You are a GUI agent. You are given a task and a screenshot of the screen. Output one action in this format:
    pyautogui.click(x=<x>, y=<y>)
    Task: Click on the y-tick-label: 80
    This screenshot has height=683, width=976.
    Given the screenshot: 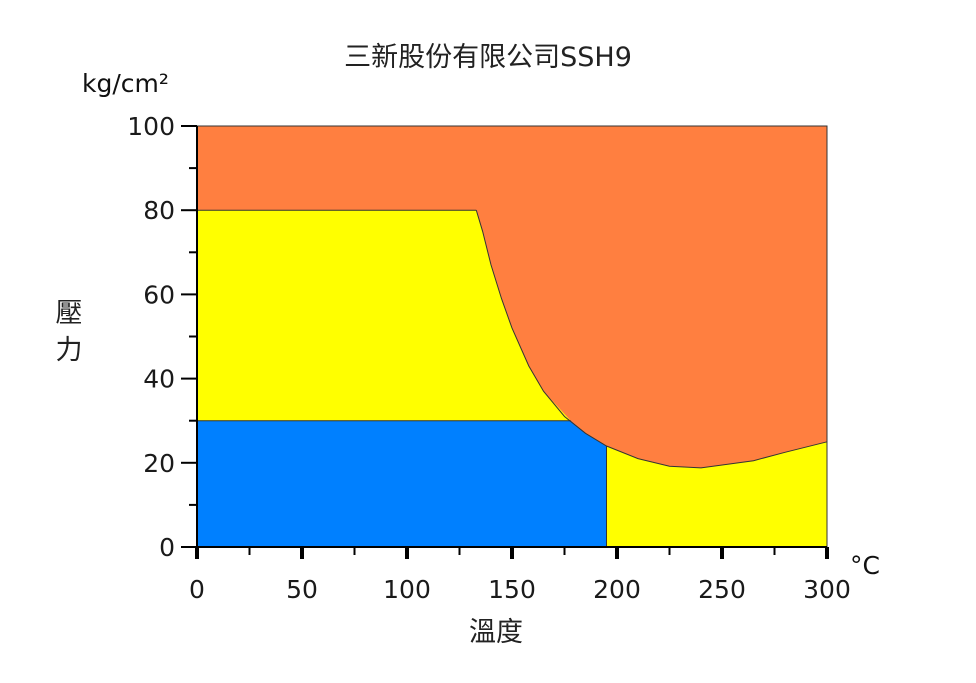 What is the action you would take?
    pyautogui.click(x=159, y=210)
    